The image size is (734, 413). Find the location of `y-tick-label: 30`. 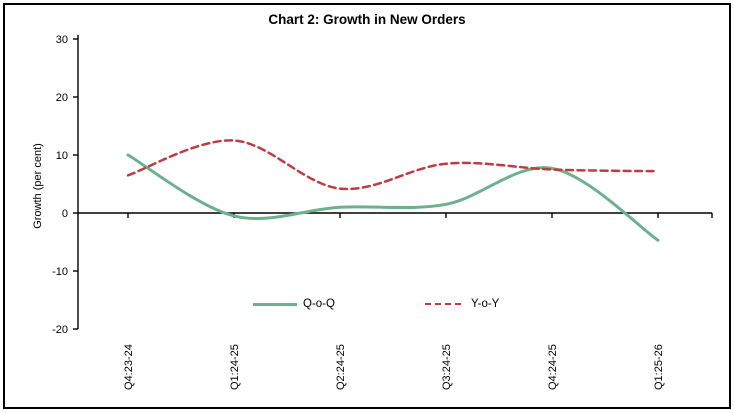

y-tick-label: 30 is located at coordinates (62, 40).